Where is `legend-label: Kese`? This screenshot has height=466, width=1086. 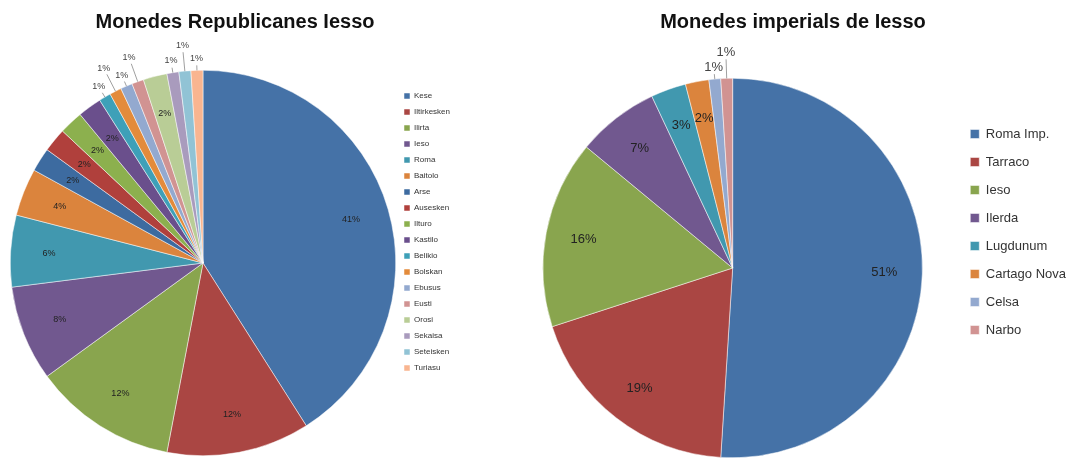
legend-label: Kese is located at coordinates (423, 96).